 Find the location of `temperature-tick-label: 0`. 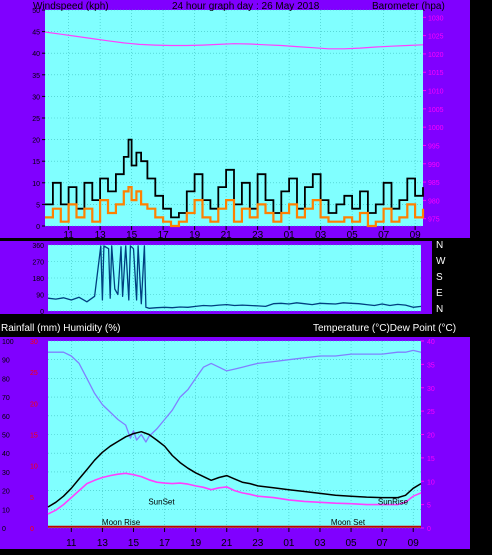

temperature-tick-label: 0 is located at coordinates (429, 529).